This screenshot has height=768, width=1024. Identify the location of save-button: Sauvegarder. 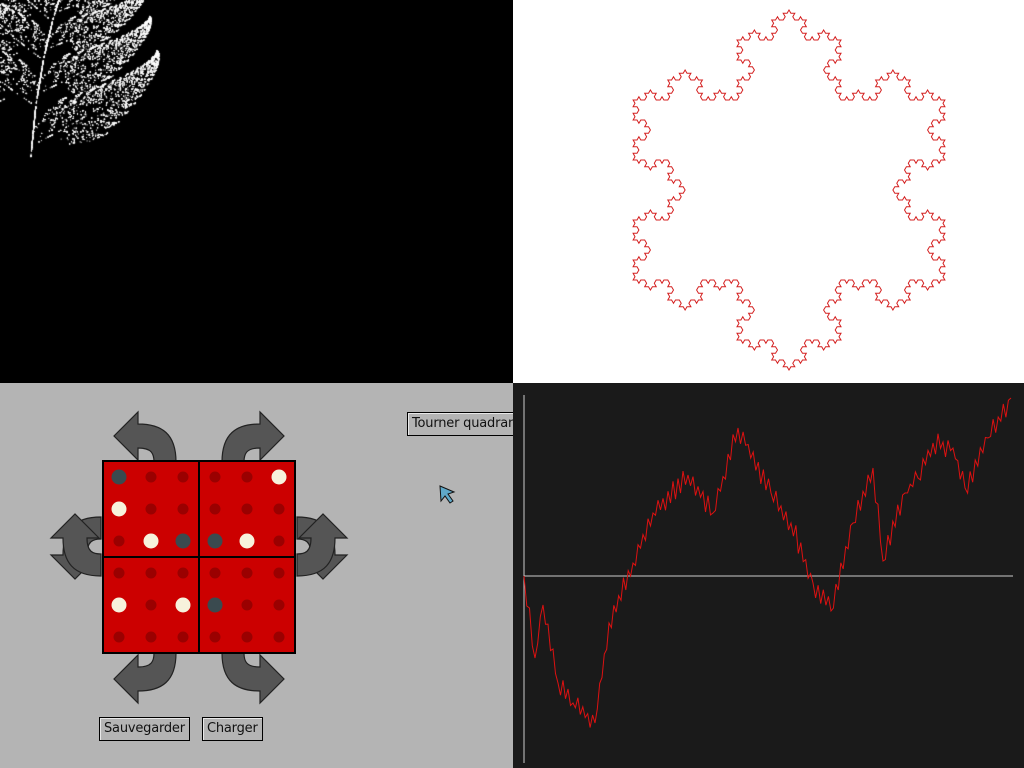
(144, 729).